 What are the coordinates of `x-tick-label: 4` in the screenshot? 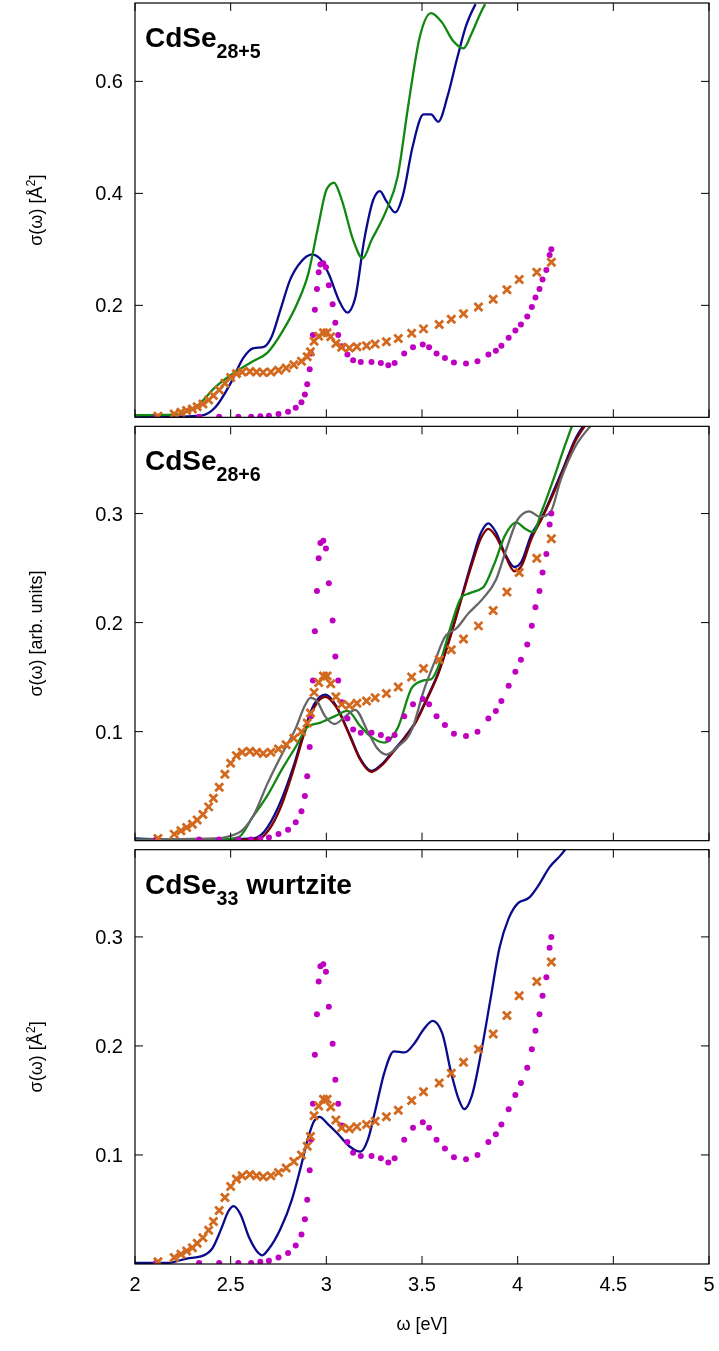 It's located at (518, 1284).